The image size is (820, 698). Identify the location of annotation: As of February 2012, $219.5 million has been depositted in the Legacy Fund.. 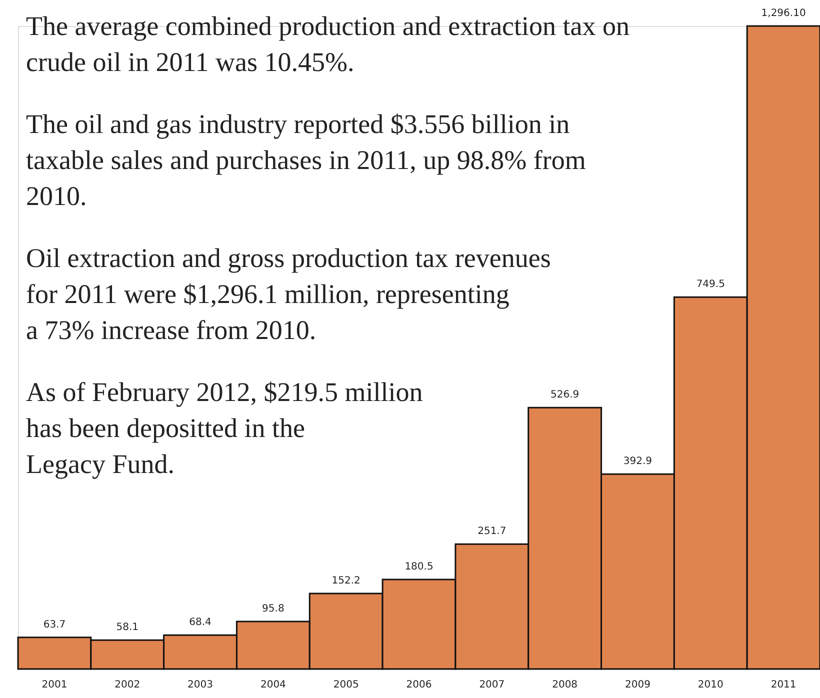
(225, 428).